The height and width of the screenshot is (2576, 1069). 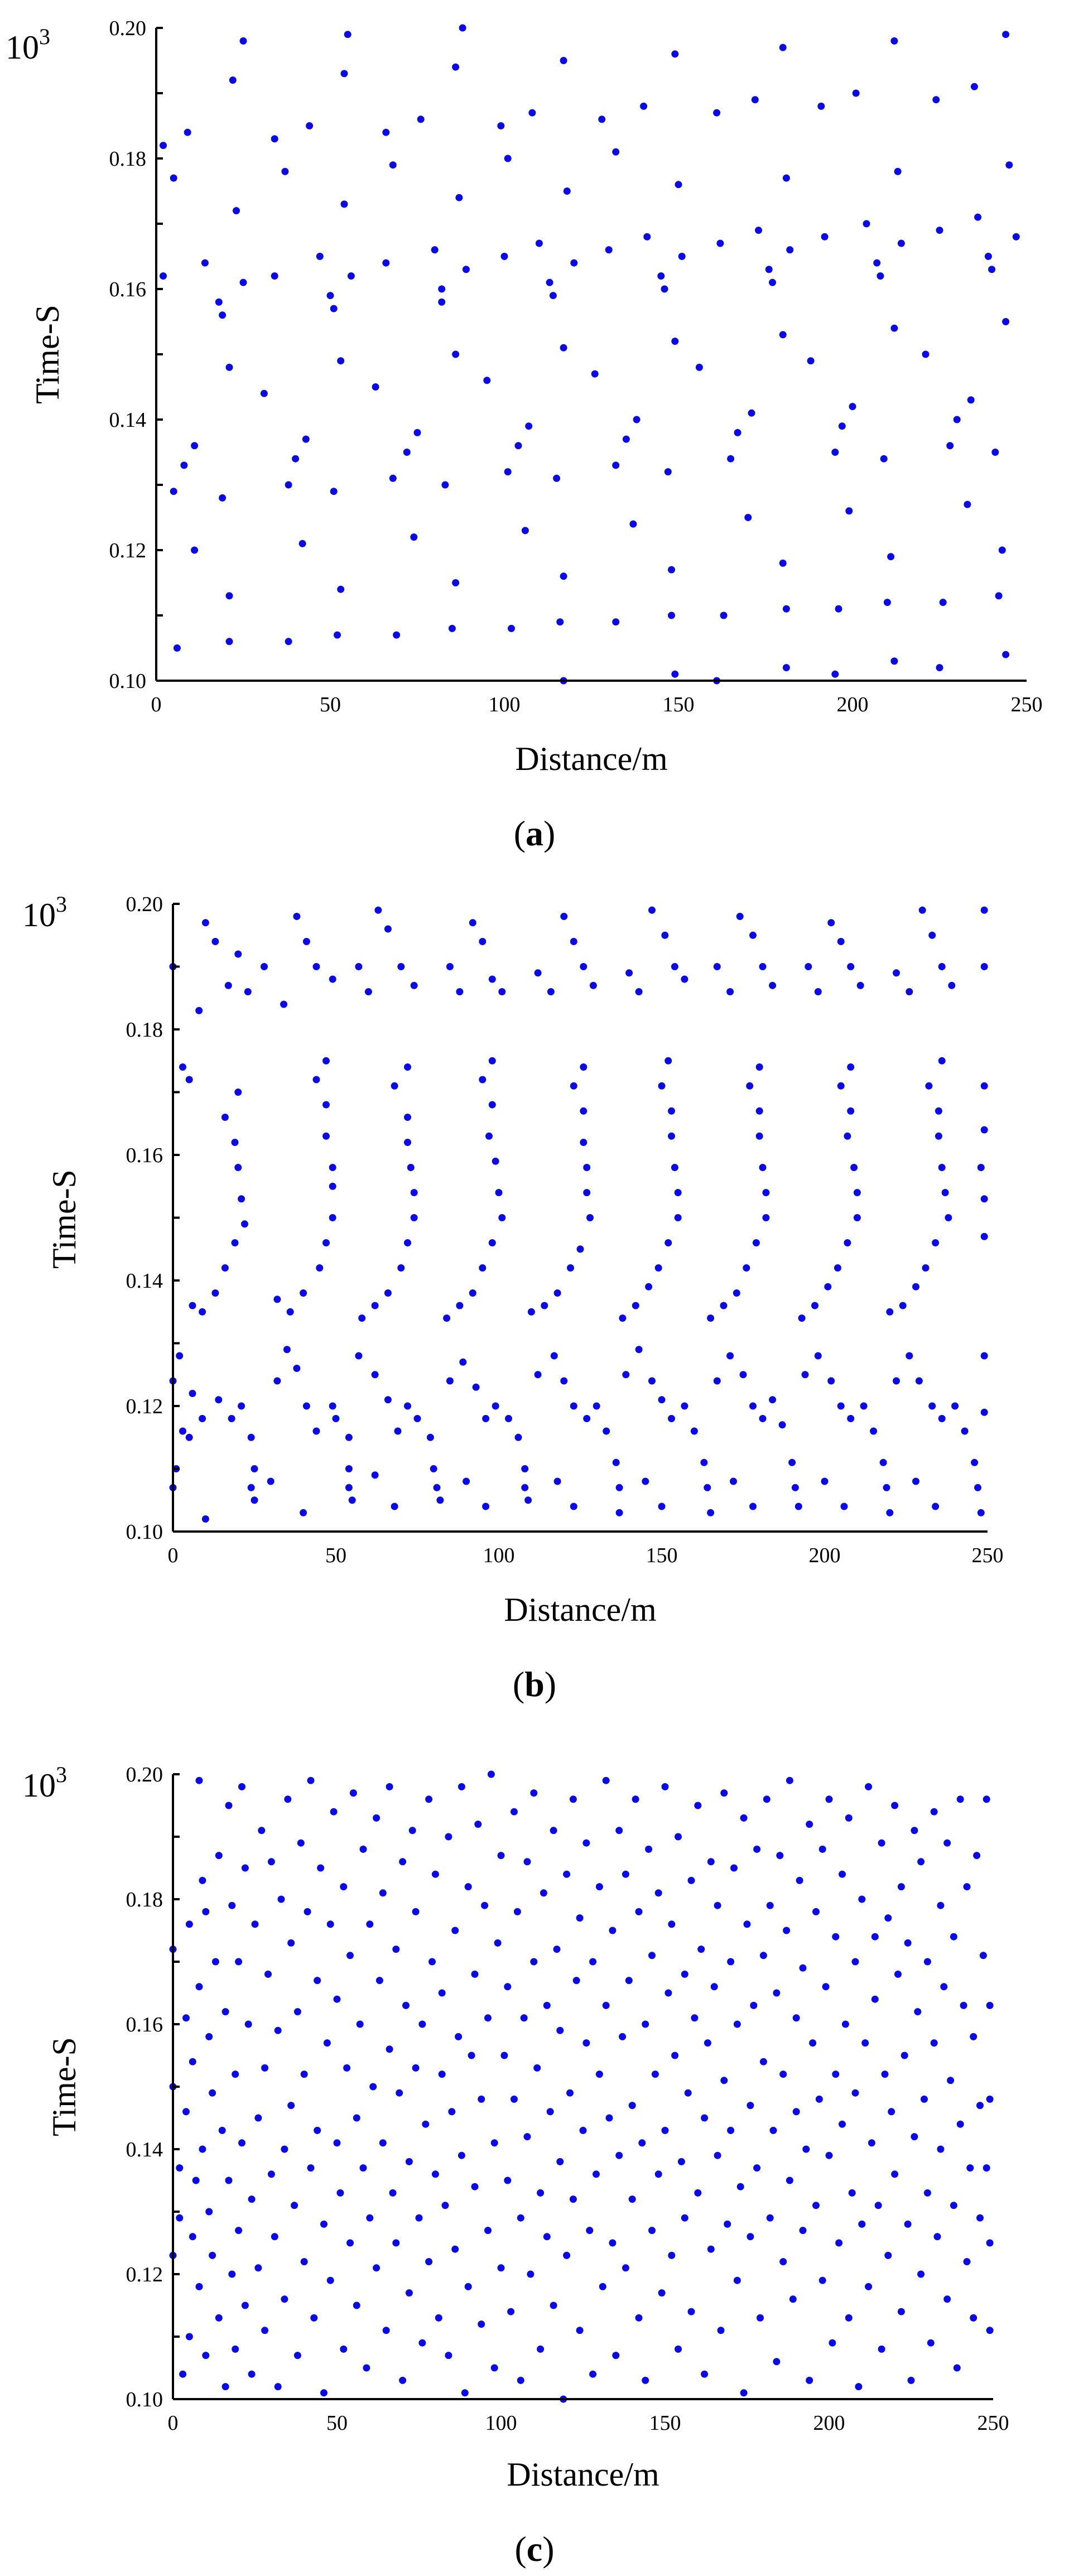 I want to click on x-axis-label-a: Distance/m, so click(x=591, y=759).